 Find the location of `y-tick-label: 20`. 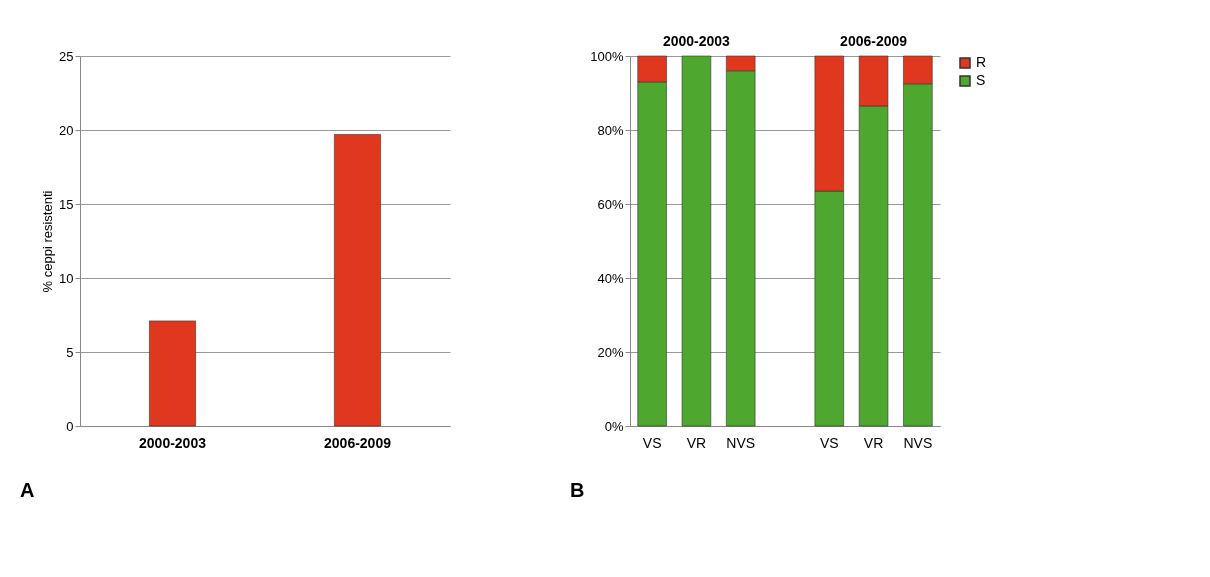

y-tick-label: 20 is located at coordinates (66, 130).